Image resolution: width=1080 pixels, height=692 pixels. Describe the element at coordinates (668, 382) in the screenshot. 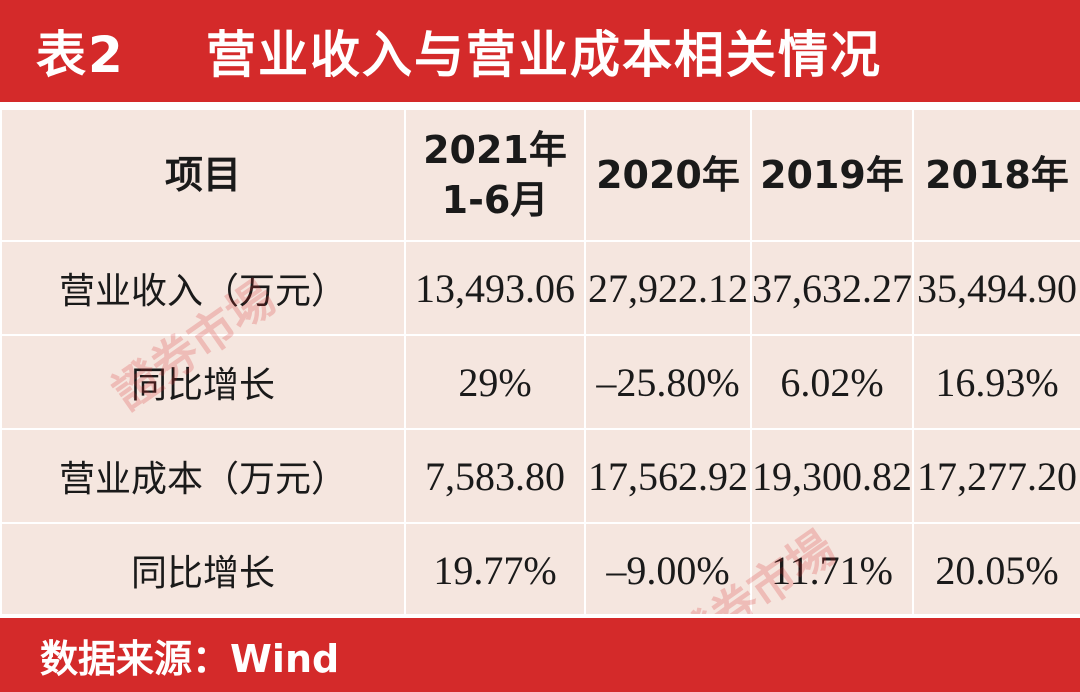

I see `cell-value: –25.80%` at that location.